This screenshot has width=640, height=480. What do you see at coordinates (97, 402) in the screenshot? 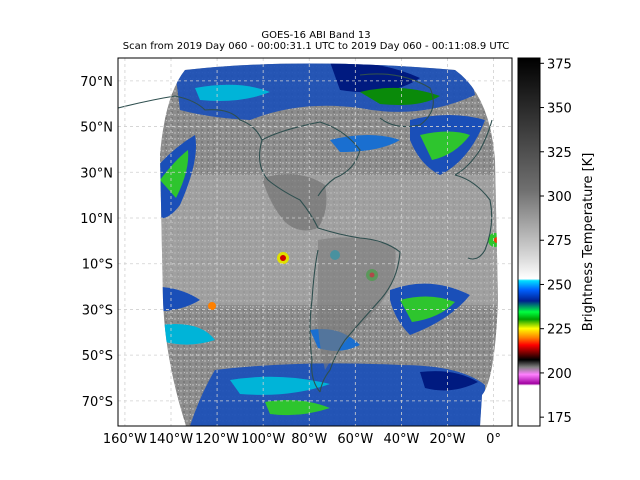
I see `y-tick-label: 70°S` at bounding box center [97, 402].